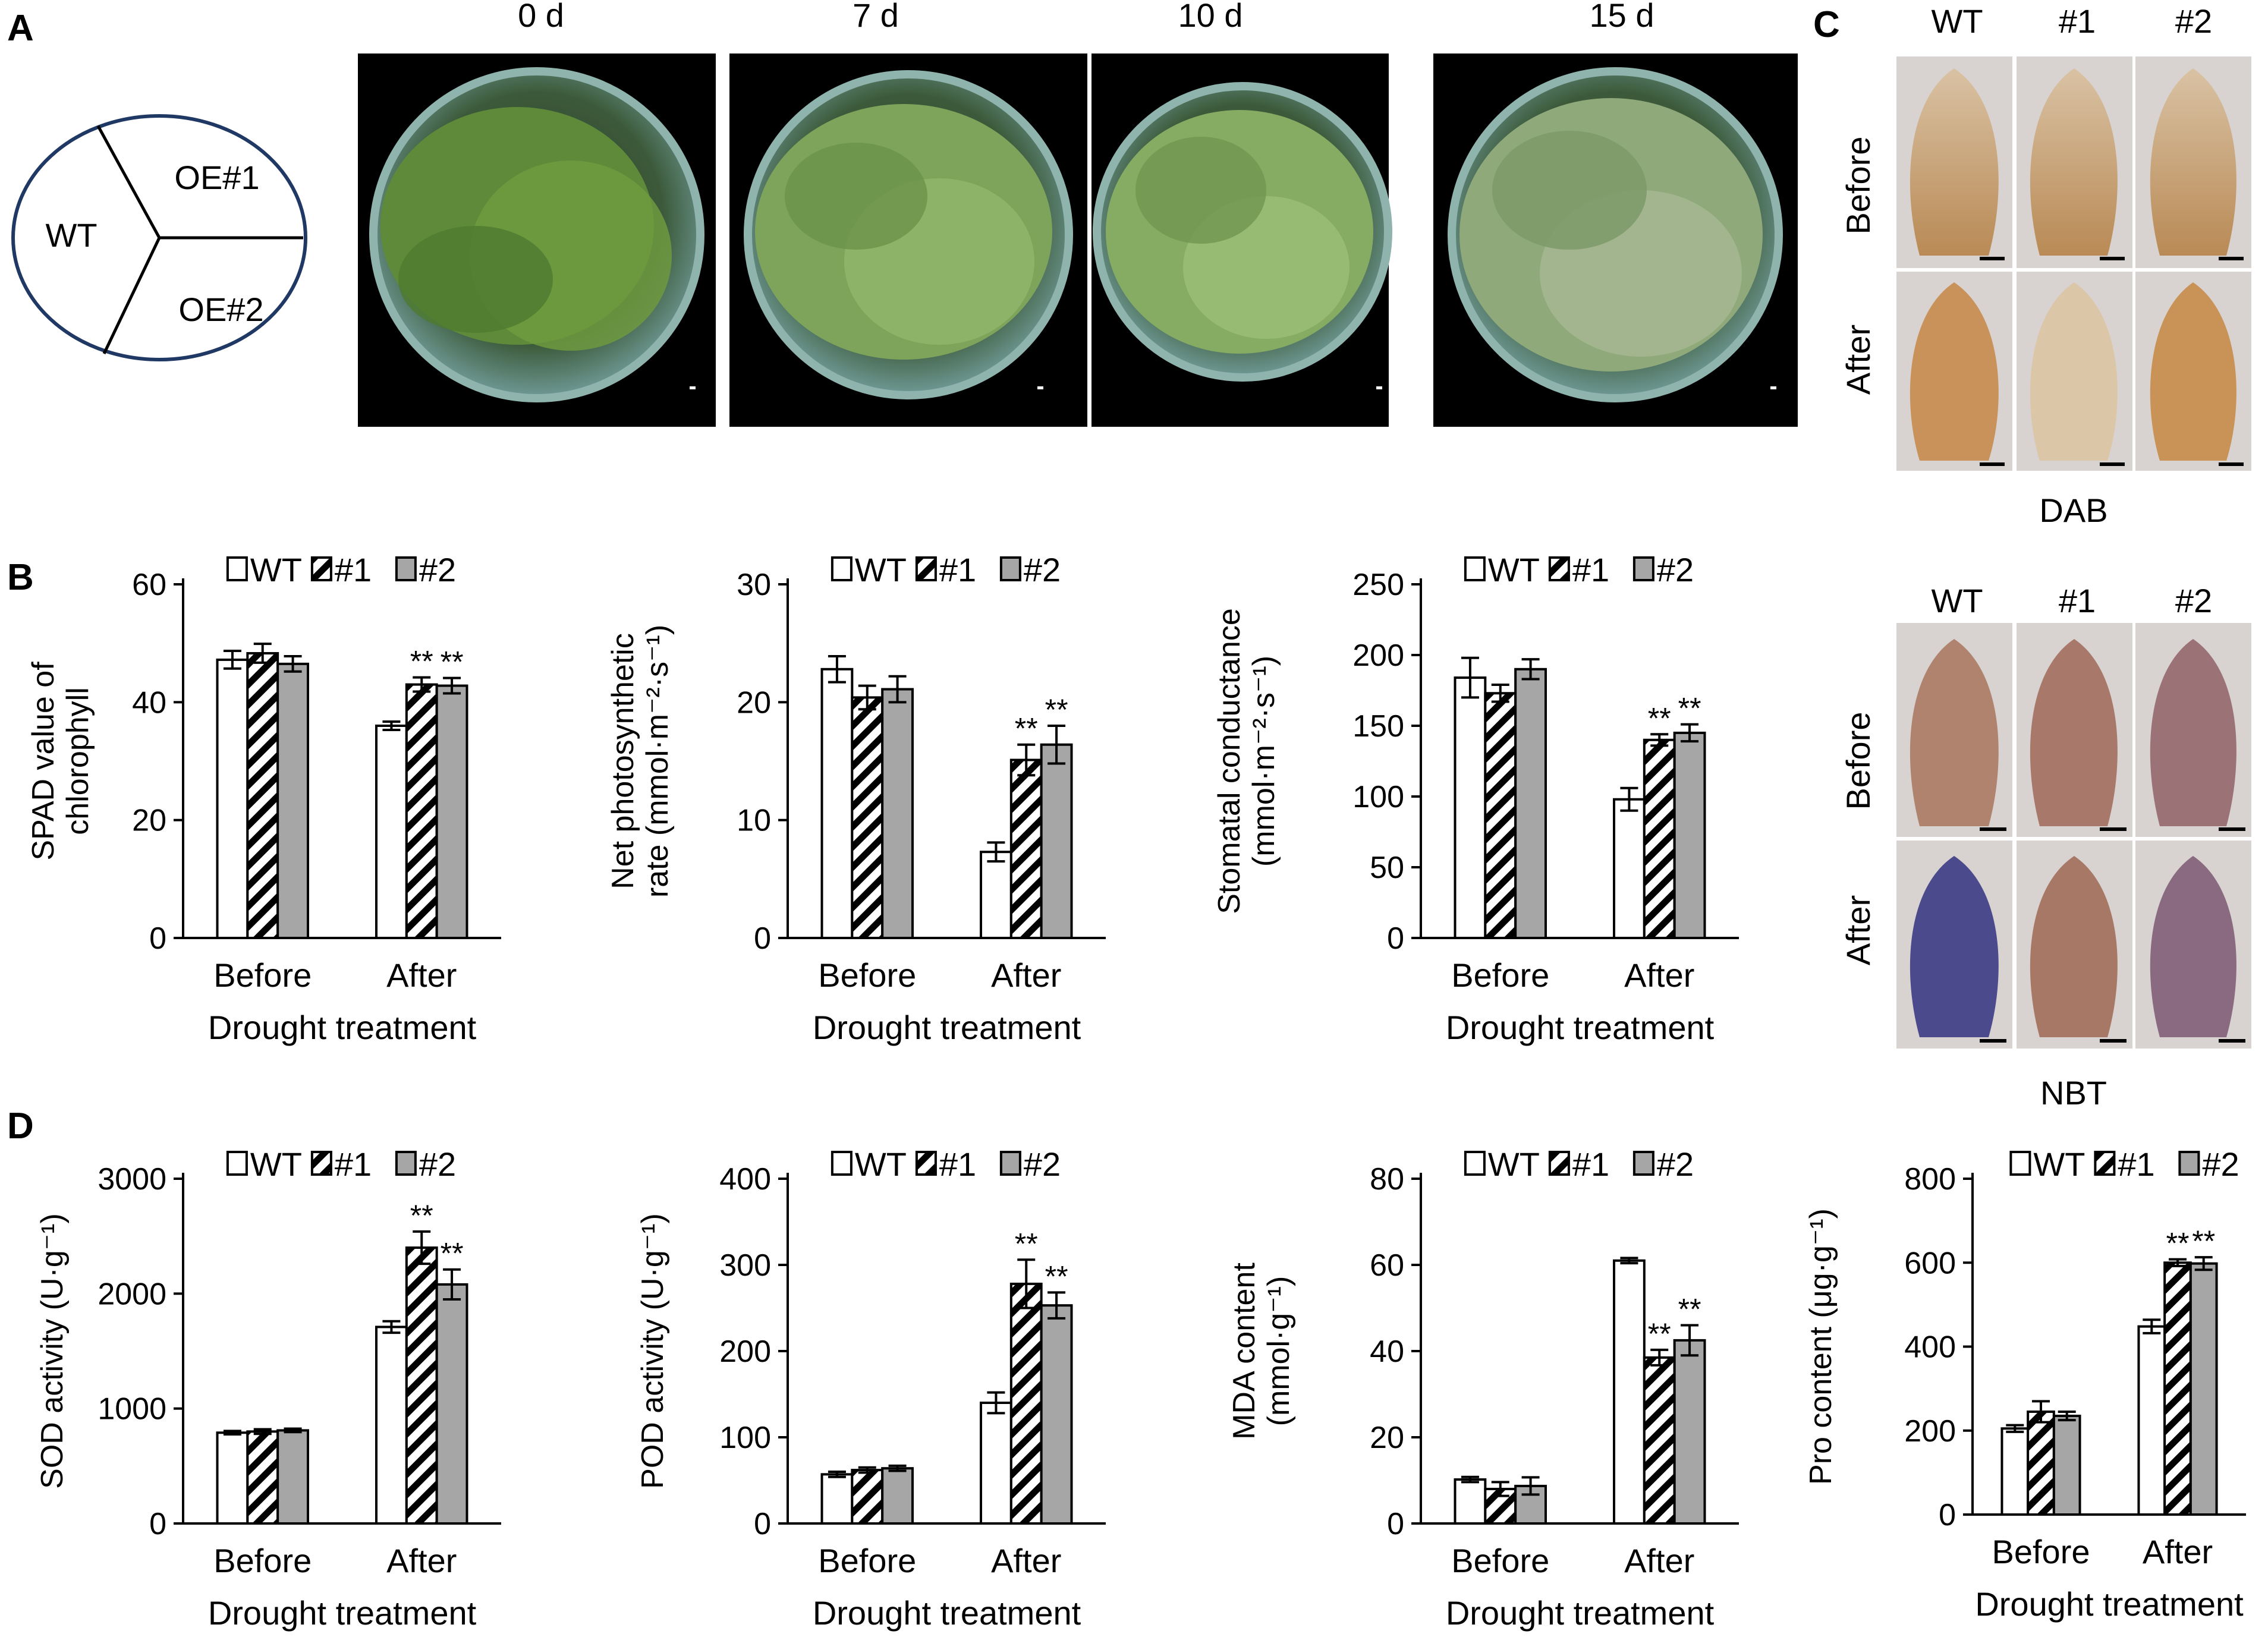  Describe the element at coordinates (2077, 21) in the screenshot. I see `dab-col-label-1: #1` at that location.